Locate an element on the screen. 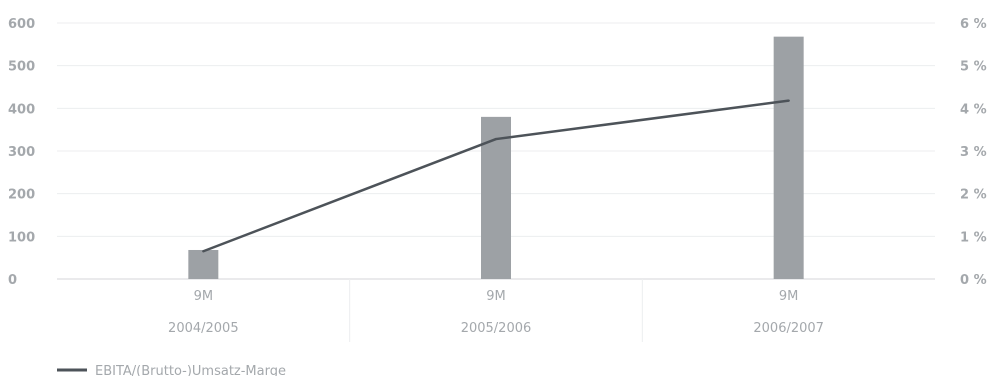 The width and height of the screenshot is (990, 376). x-axis-labels: 9M 2004/2005 9M 2005/2006 9M 2006/2007 is located at coordinates (496, 312).